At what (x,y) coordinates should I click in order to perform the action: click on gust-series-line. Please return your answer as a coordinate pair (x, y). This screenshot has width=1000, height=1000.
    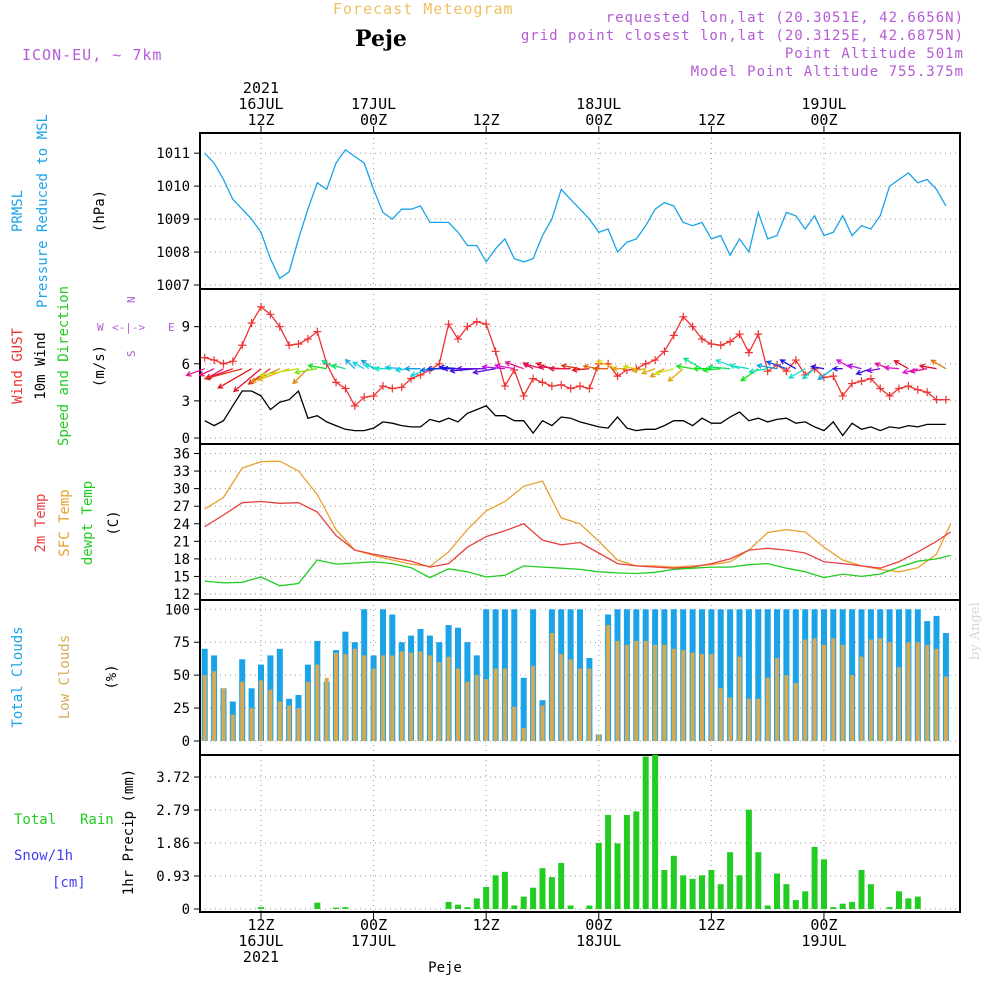
    Looking at the image, I should click on (575, 356).